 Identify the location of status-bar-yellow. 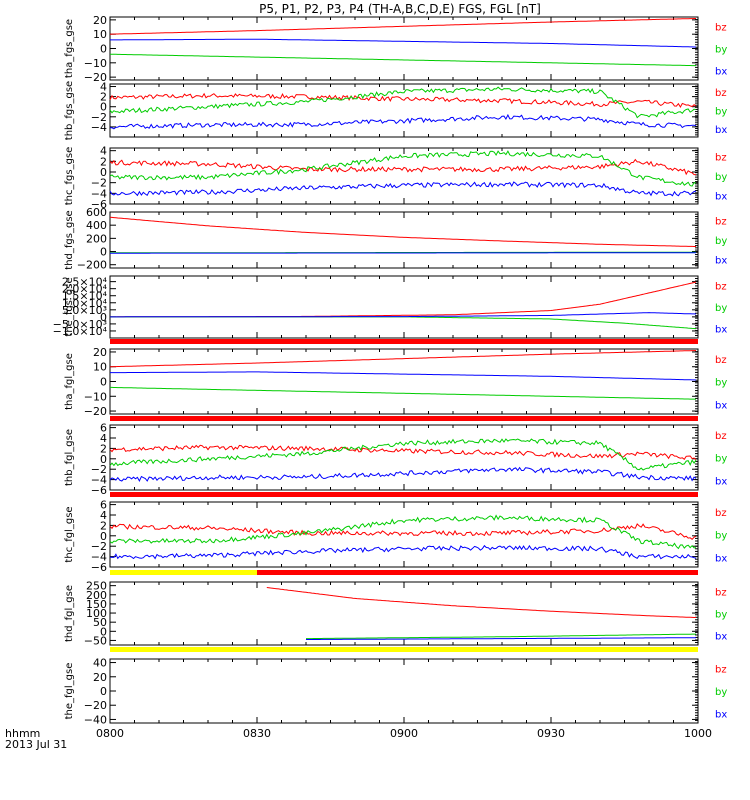
(183, 572).